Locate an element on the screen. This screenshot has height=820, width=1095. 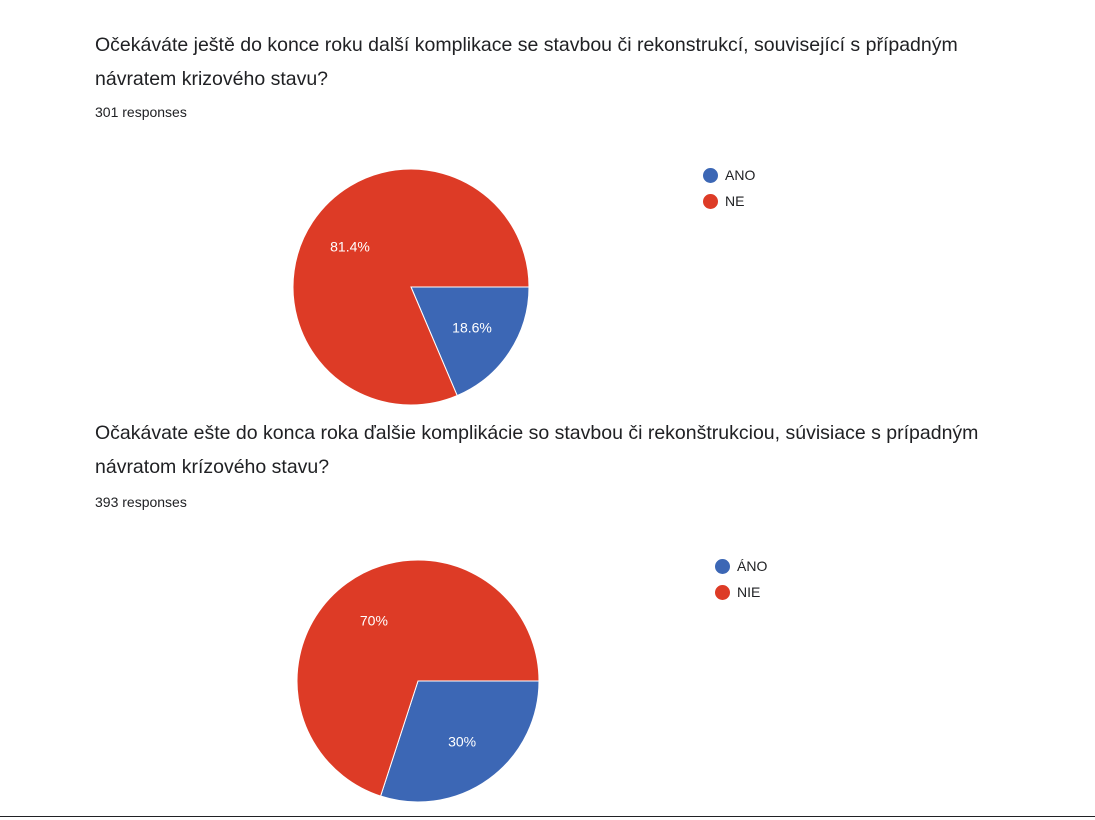
pie-2-slice-nie is located at coordinates (418, 678).